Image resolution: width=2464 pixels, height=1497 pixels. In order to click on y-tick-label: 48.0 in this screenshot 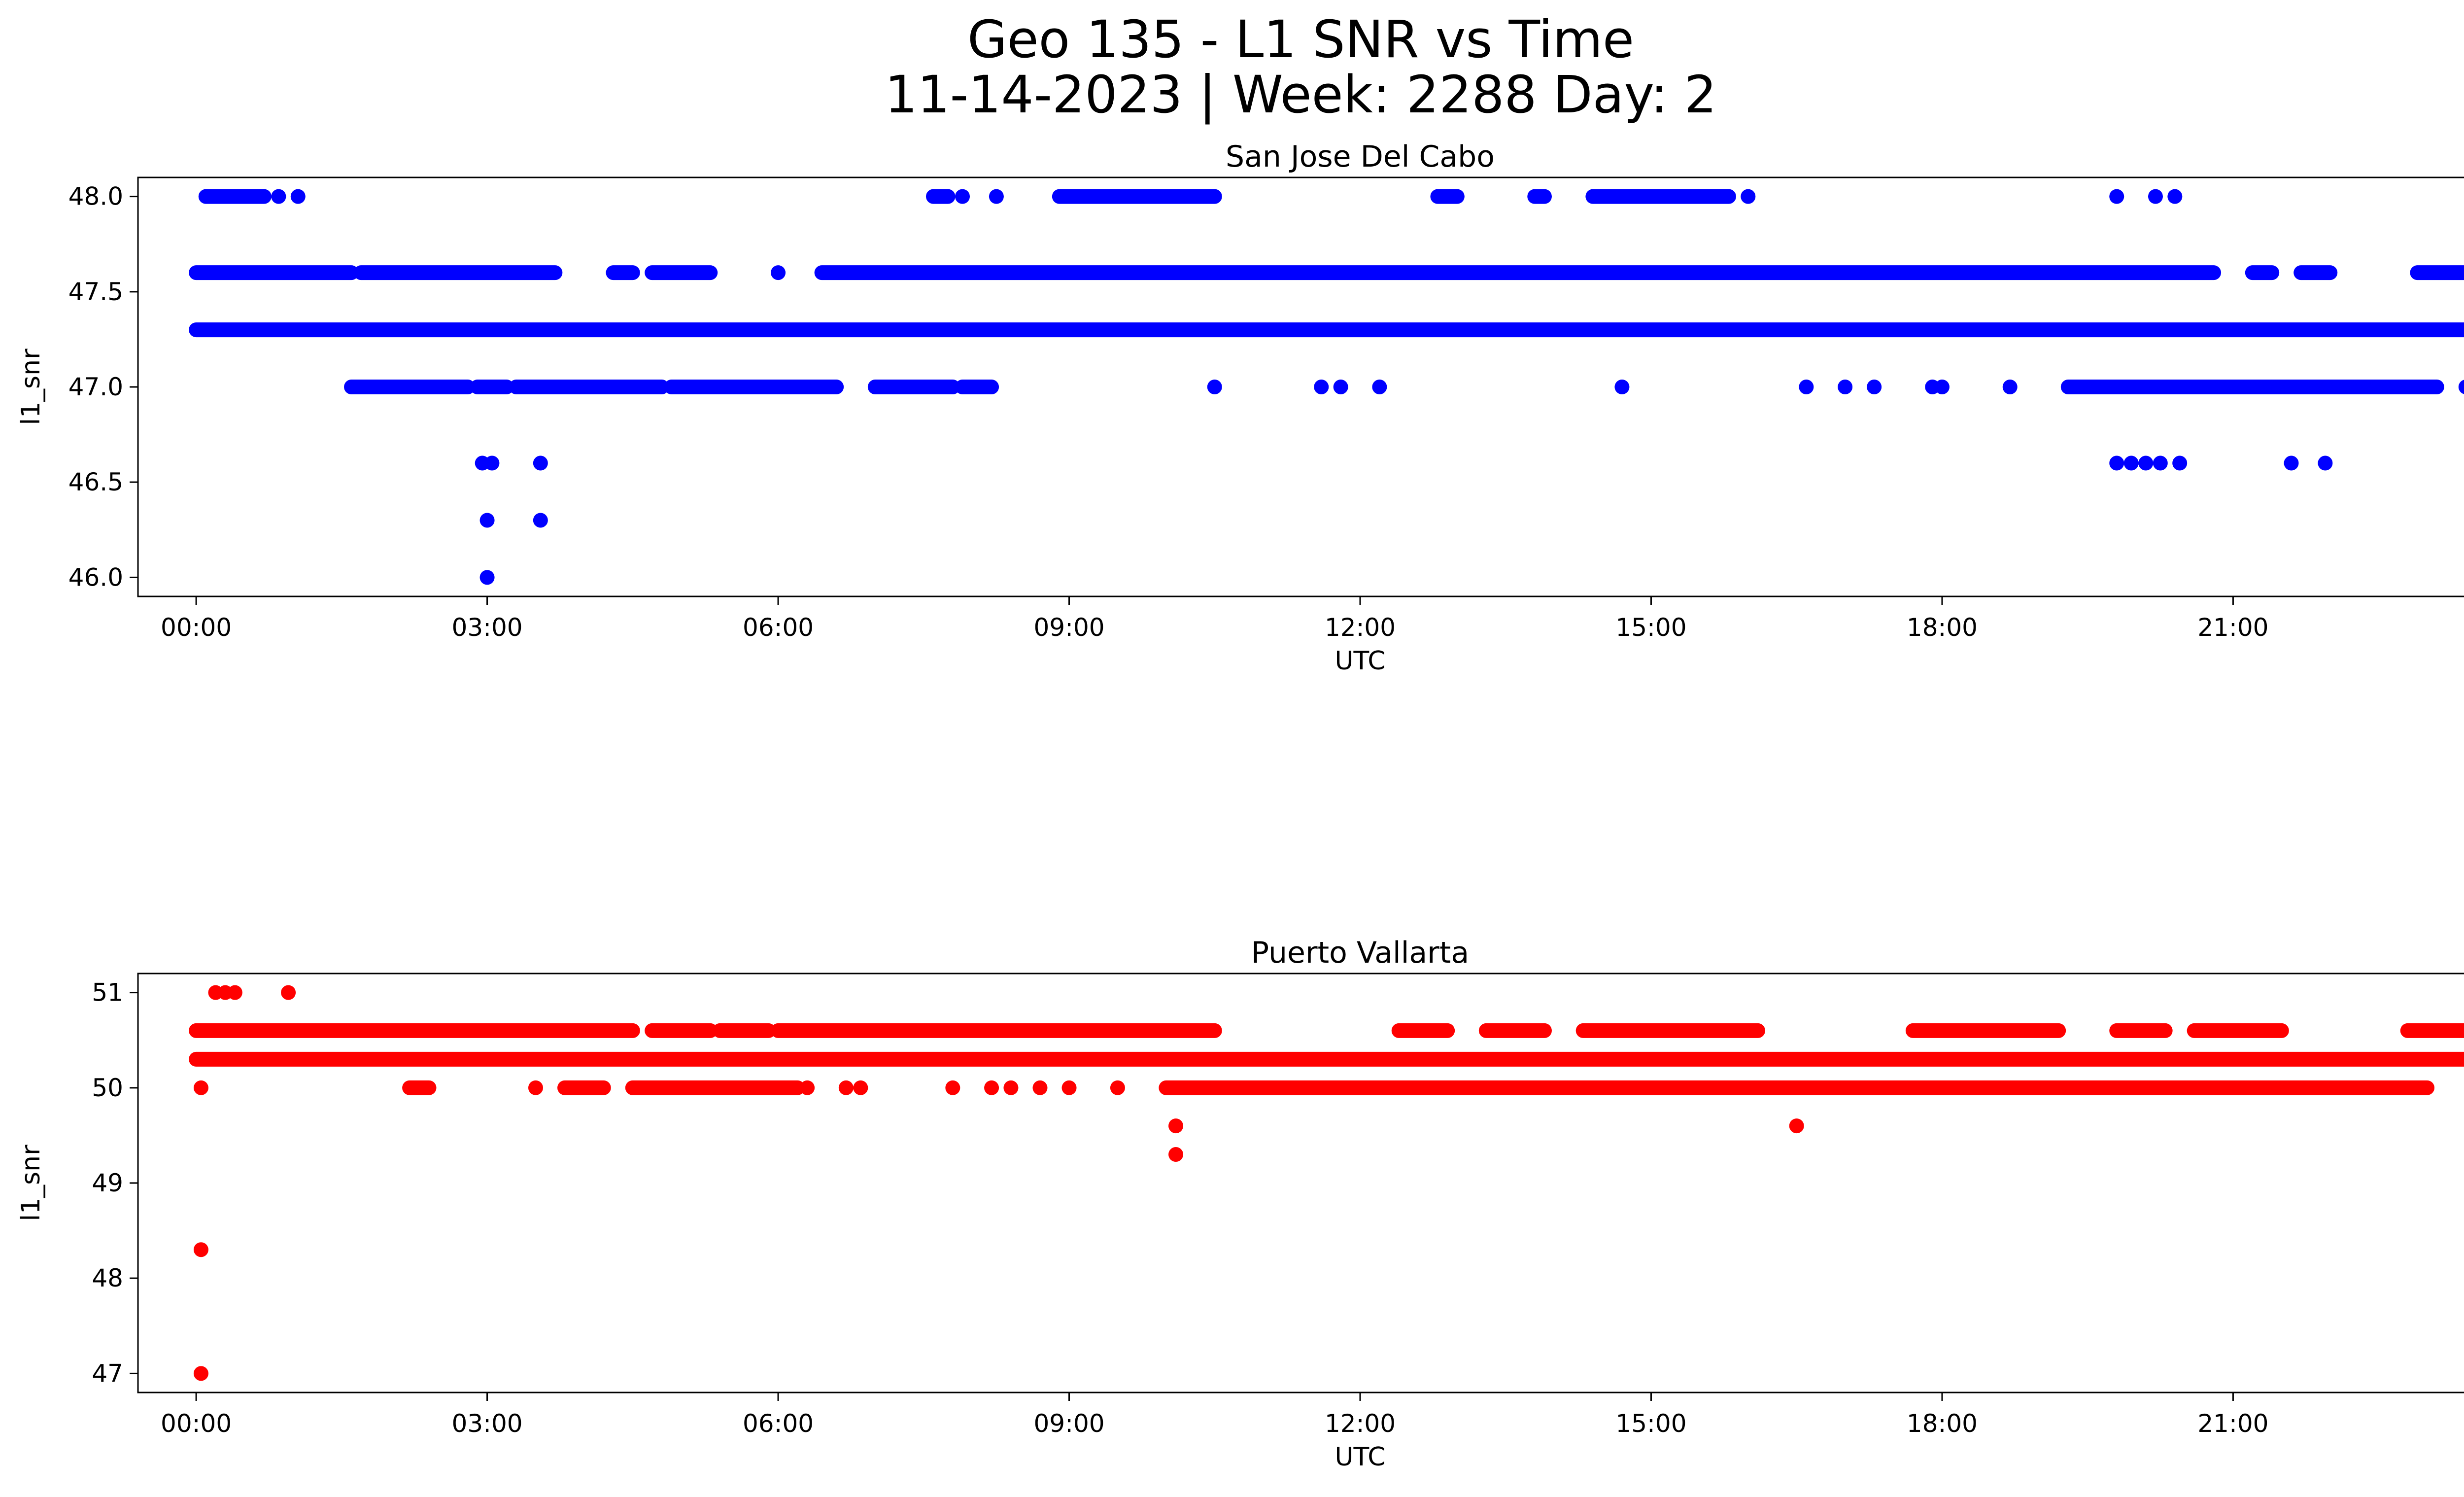, I will do `click(95, 196)`.